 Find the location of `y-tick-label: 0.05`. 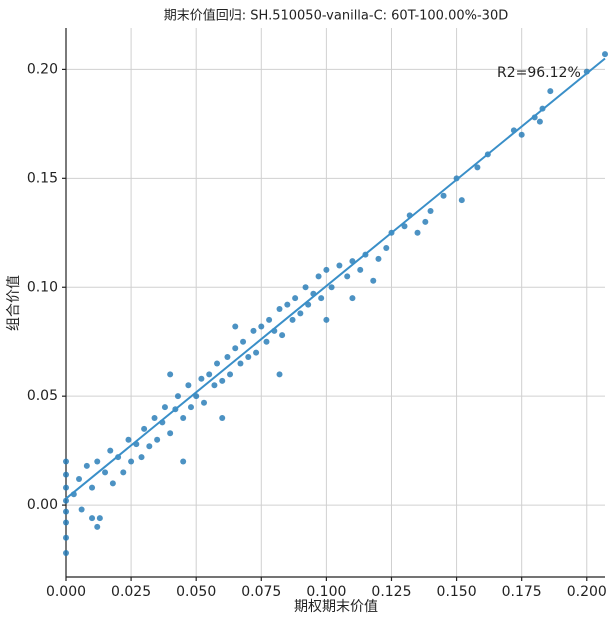

y-tick-label: 0.05 is located at coordinates (42, 396).